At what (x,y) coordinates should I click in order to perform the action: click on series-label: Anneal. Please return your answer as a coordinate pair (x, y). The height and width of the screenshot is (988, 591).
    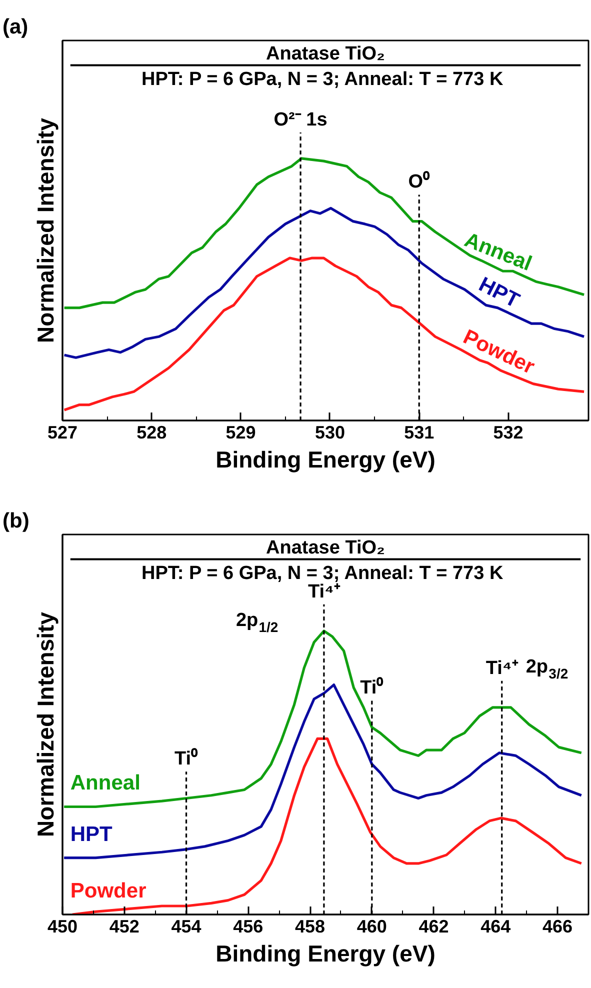
    Looking at the image, I should click on (105, 783).